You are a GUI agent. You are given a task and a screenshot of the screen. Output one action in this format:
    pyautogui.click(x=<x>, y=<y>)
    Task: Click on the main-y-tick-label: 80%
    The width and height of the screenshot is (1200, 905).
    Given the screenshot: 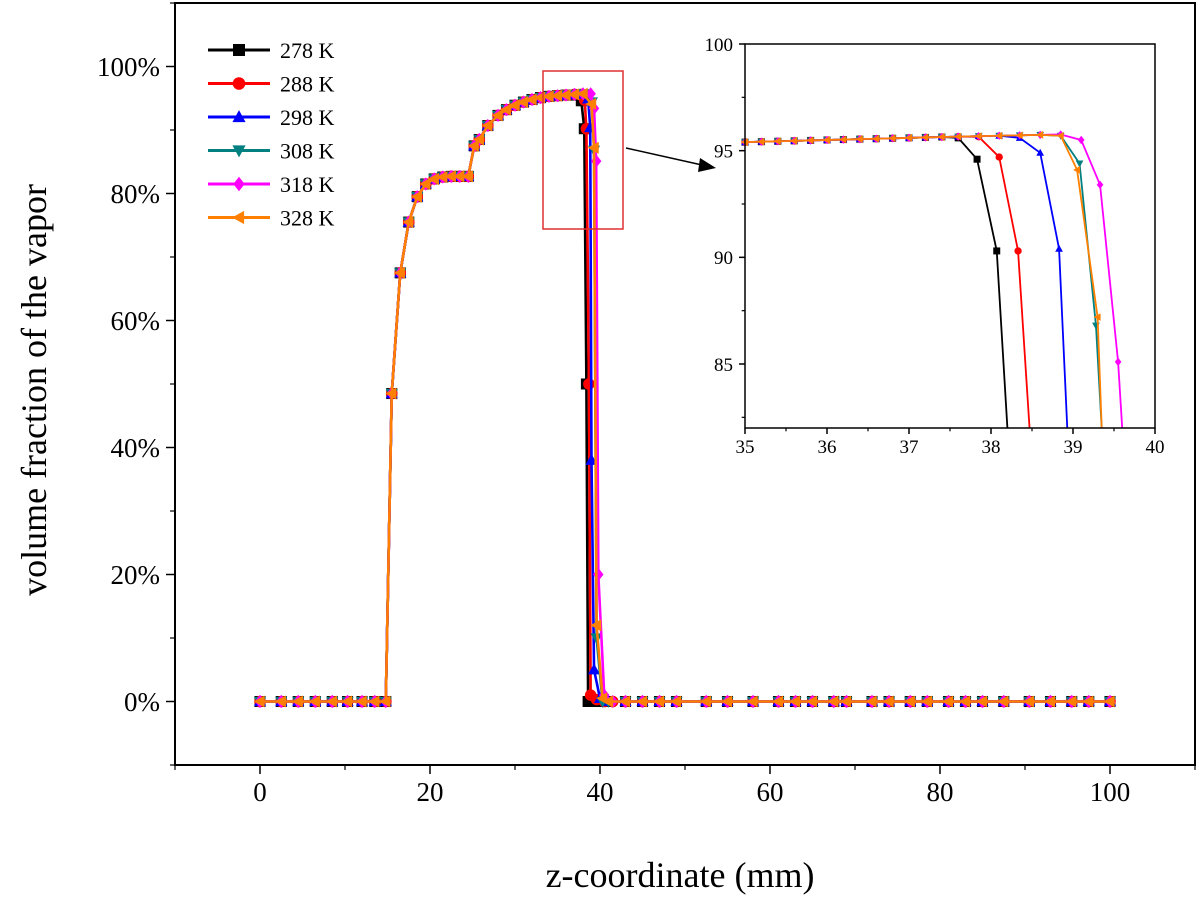 What is the action you would take?
    pyautogui.click(x=136, y=194)
    